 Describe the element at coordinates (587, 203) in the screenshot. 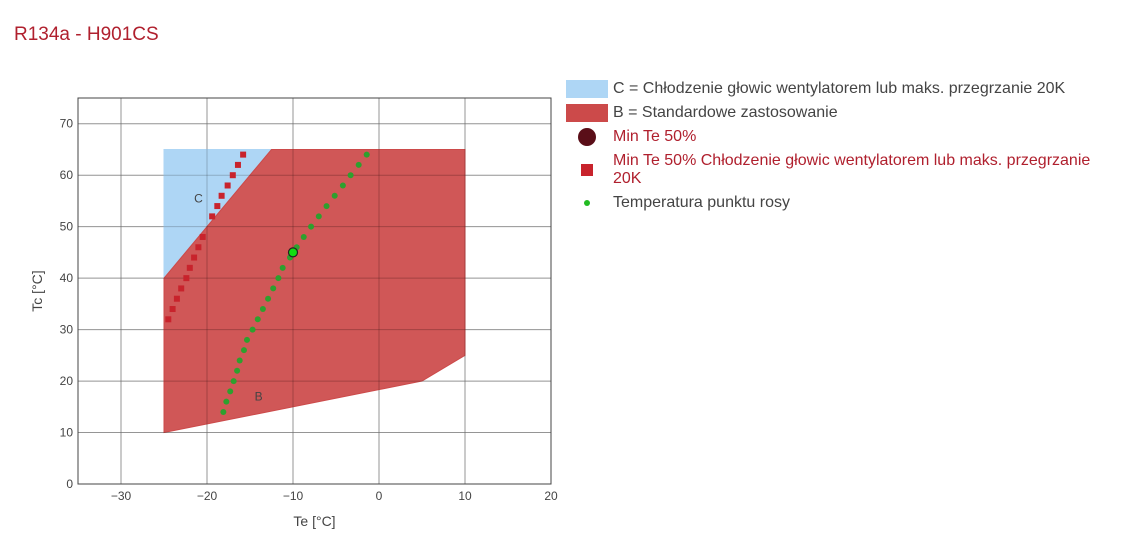

I see `legend-dot-icon` at that location.